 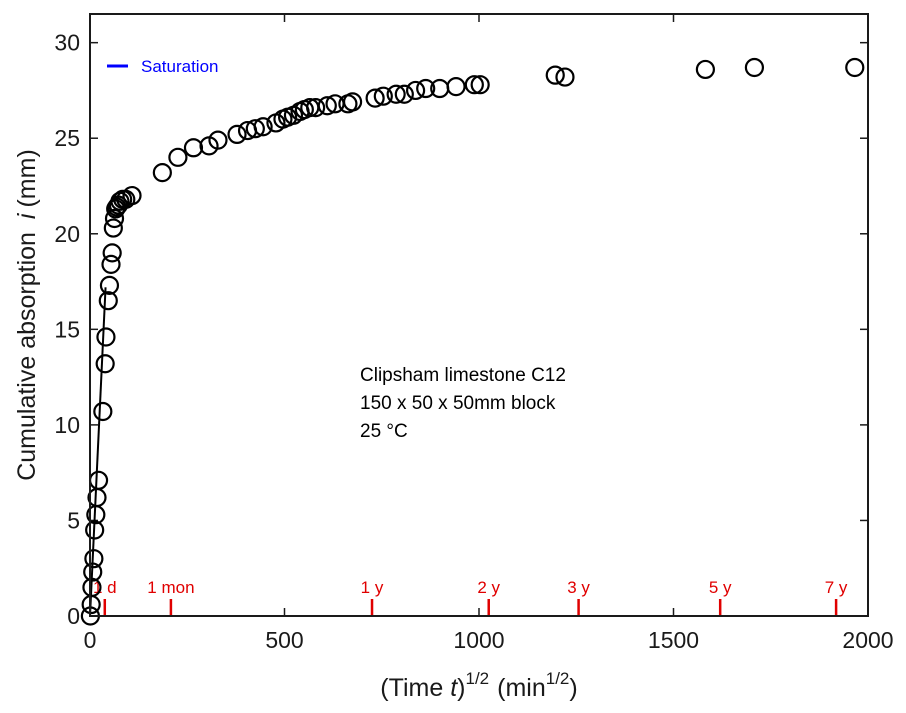 I want to click on y-tick-label: 25, so click(x=67, y=138).